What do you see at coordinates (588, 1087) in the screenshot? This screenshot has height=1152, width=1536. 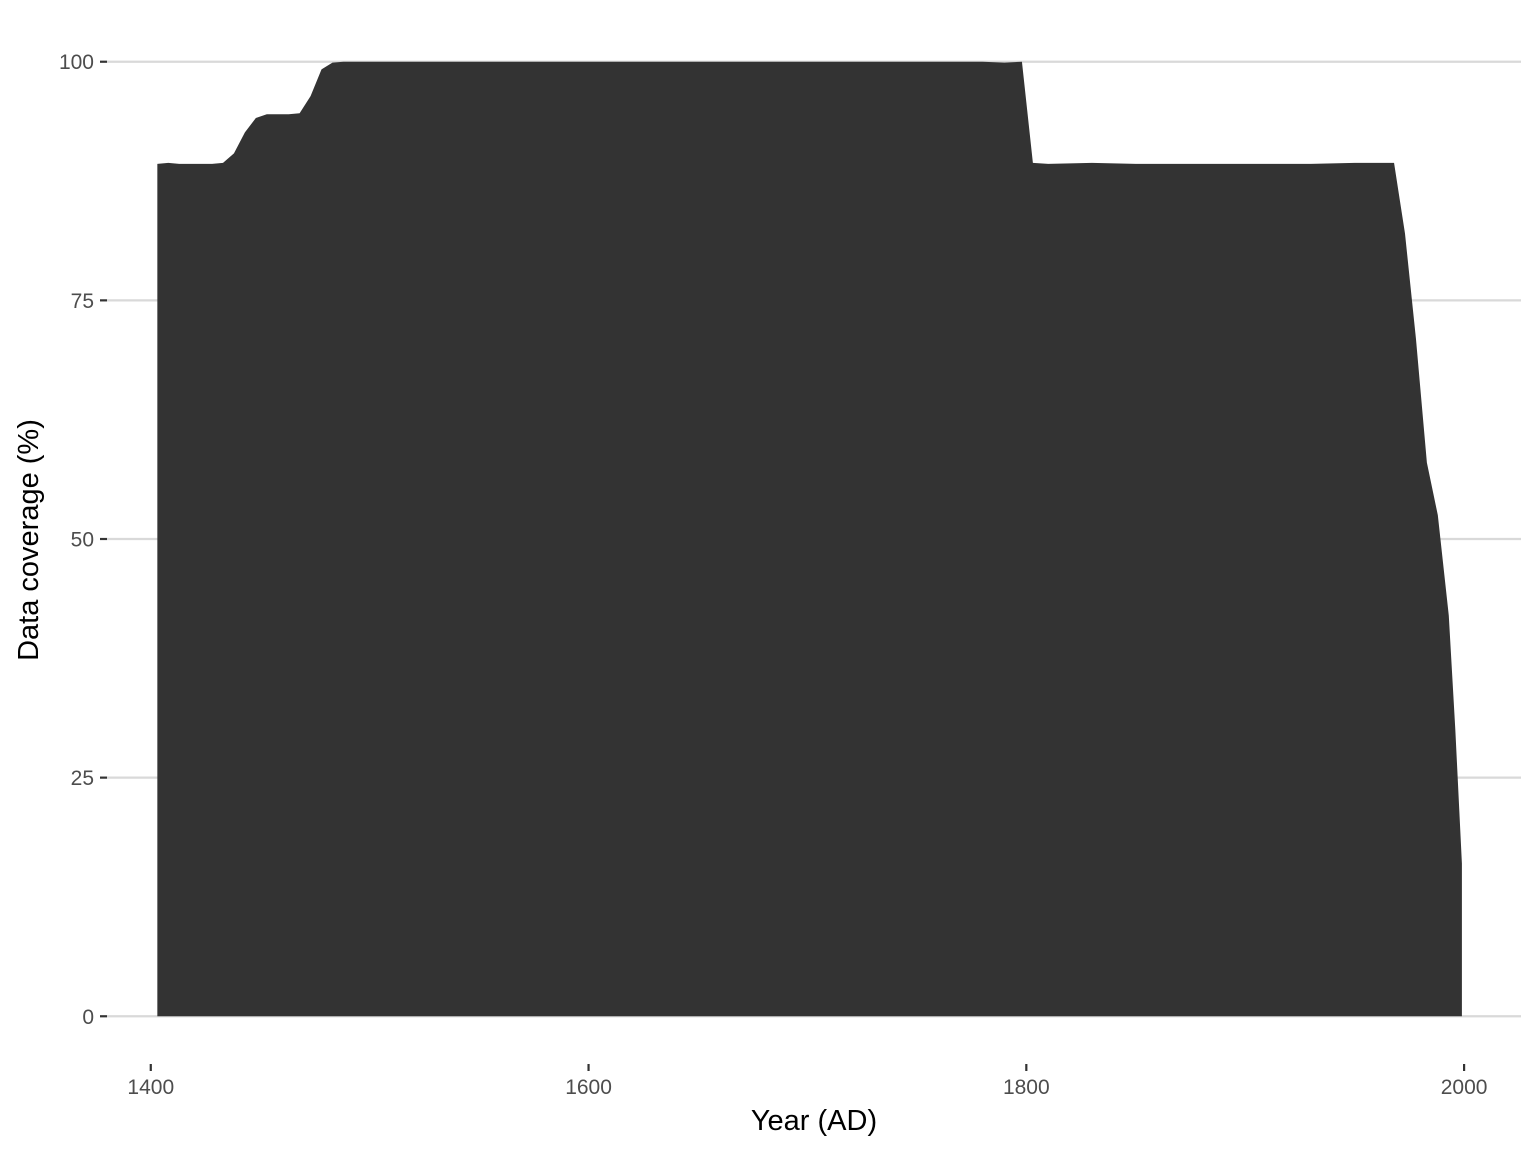 I see `x-tick-label-1600: 1600` at bounding box center [588, 1087].